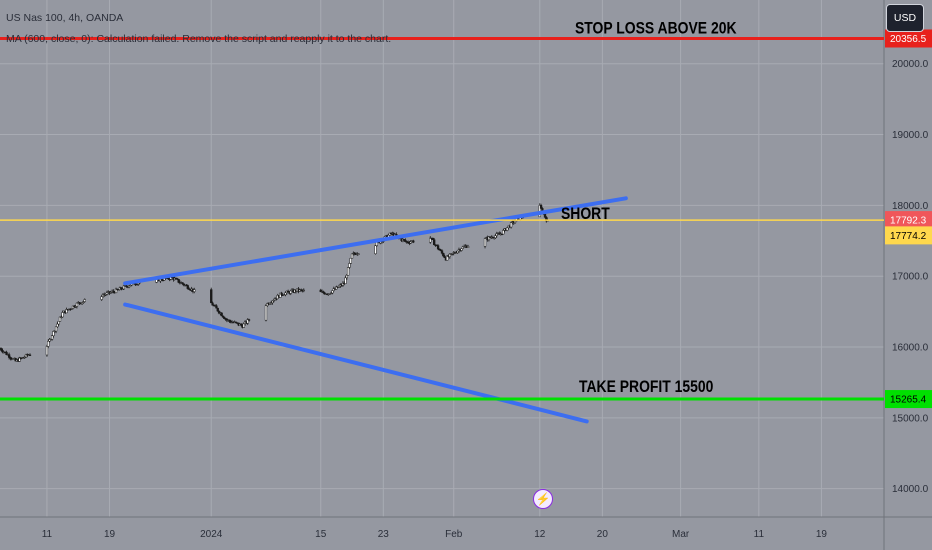  I want to click on price-axis-label: 14000.0, so click(910, 489).